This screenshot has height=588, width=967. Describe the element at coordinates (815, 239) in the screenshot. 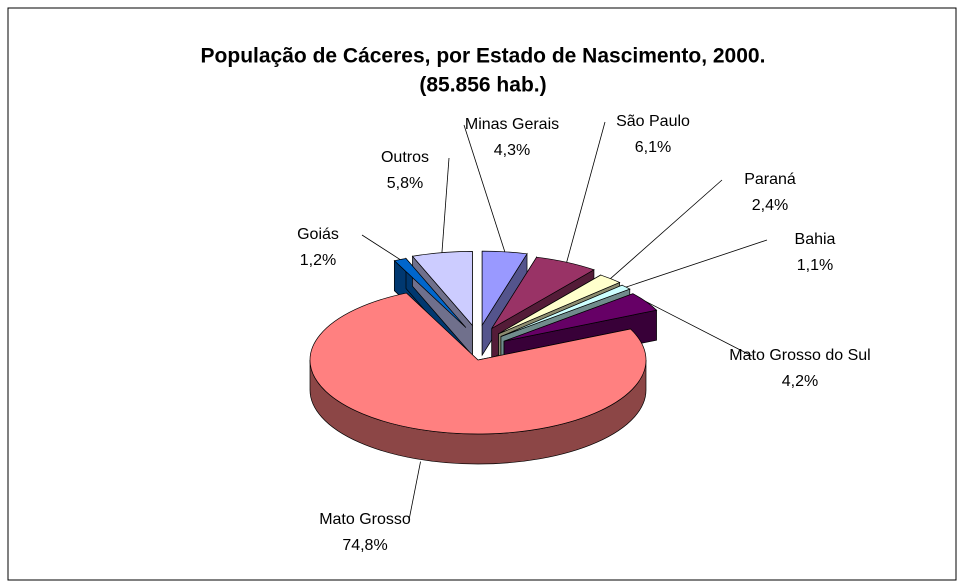

I see `slice-label: Bahia` at that location.